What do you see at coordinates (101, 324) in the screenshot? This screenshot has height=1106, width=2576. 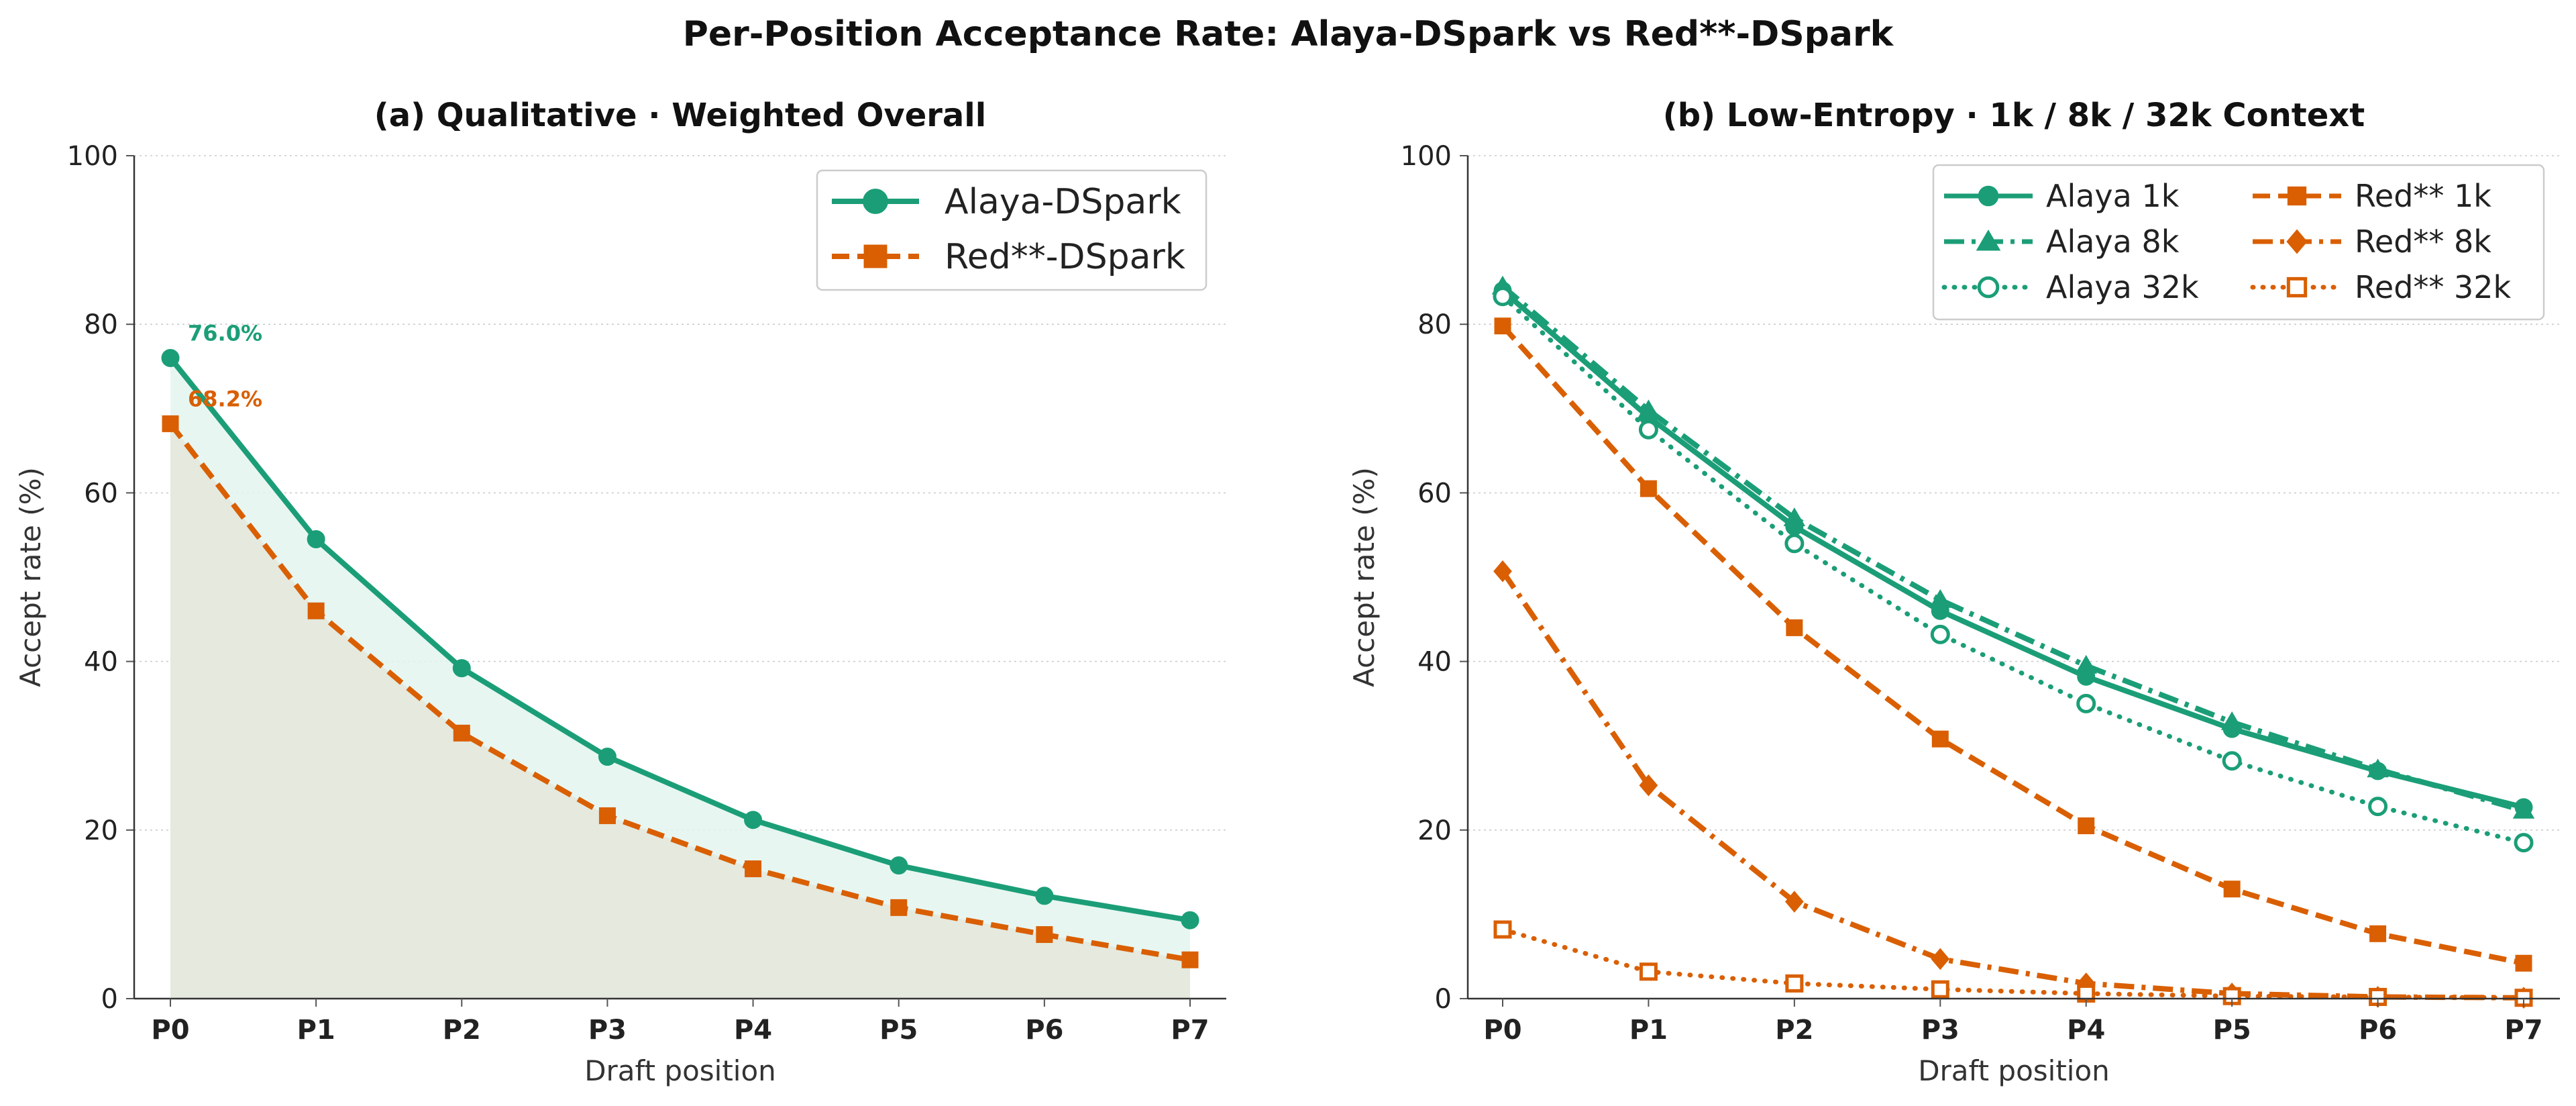 I see `panel-a-ytick-label: 80` at bounding box center [101, 324].